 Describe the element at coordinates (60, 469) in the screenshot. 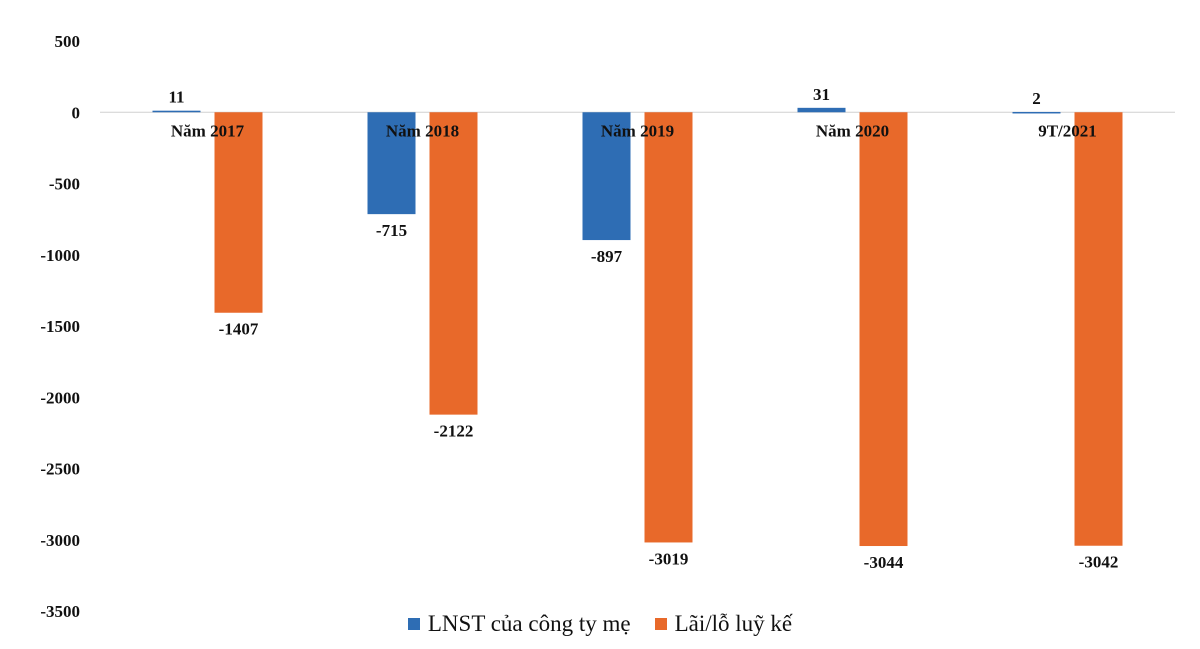

I see `y-tick-label: -2500` at that location.